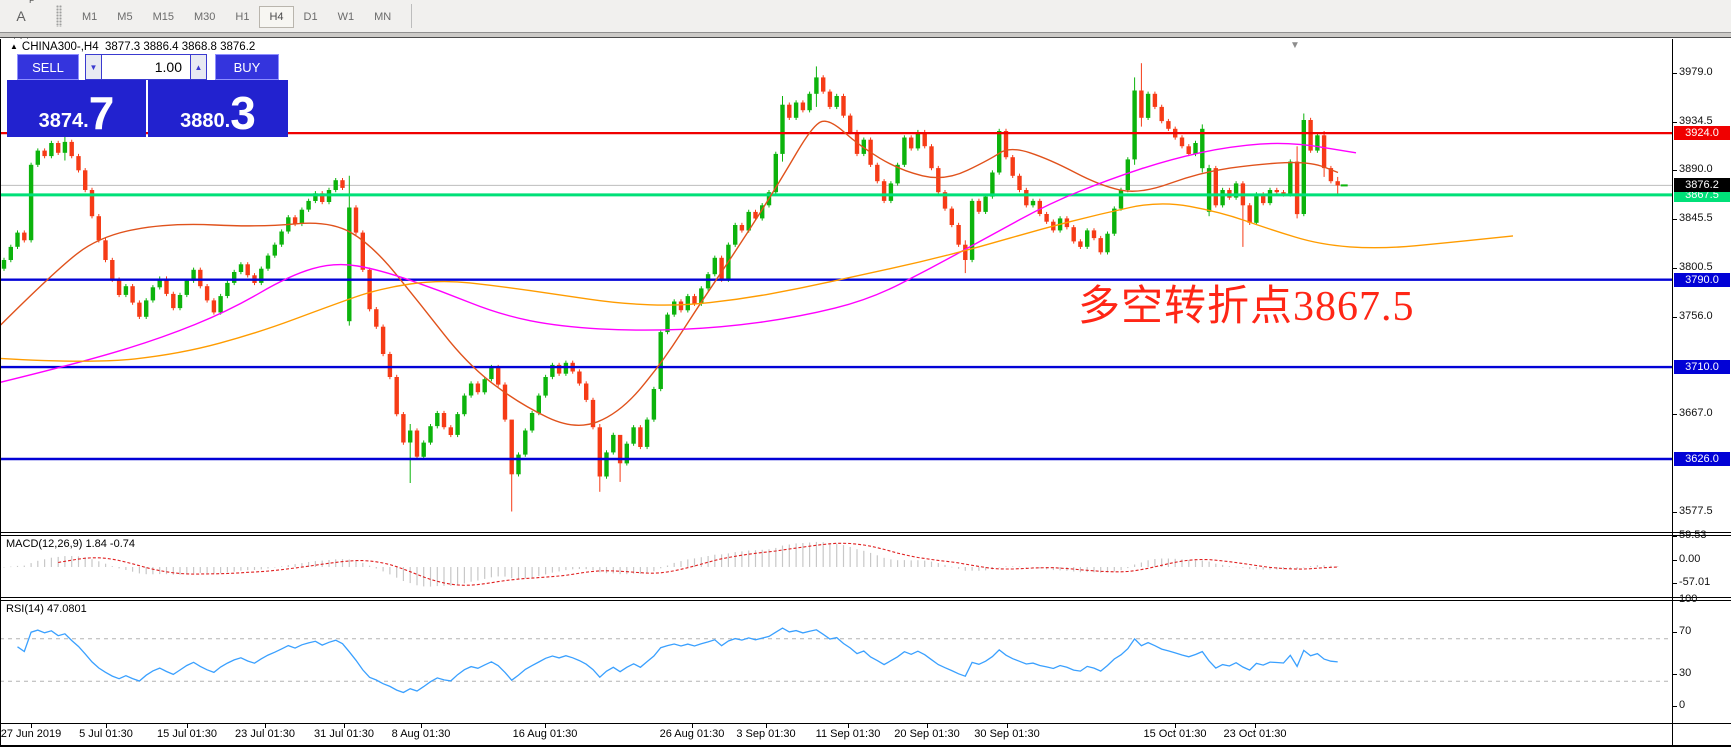 This screenshot has height=752, width=1731. What do you see at coordinates (412, 16) in the screenshot?
I see `toolbar-separator` at bounding box center [412, 16].